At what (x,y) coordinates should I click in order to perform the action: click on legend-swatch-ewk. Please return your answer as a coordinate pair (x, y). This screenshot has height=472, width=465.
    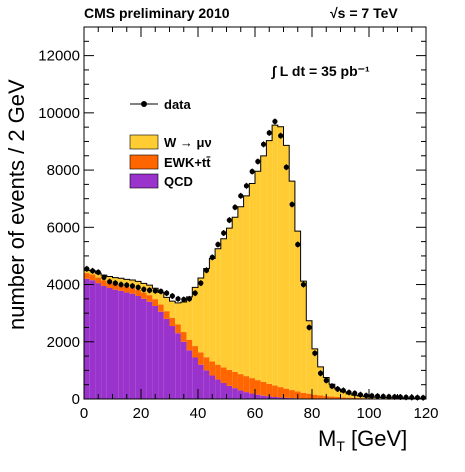
    Looking at the image, I should click on (144, 162).